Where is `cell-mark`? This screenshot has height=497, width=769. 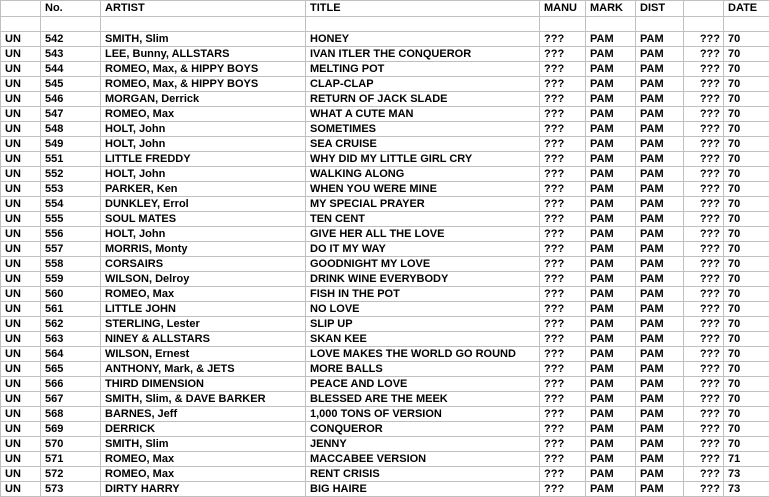
cell-mark is located at coordinates (610, 24).